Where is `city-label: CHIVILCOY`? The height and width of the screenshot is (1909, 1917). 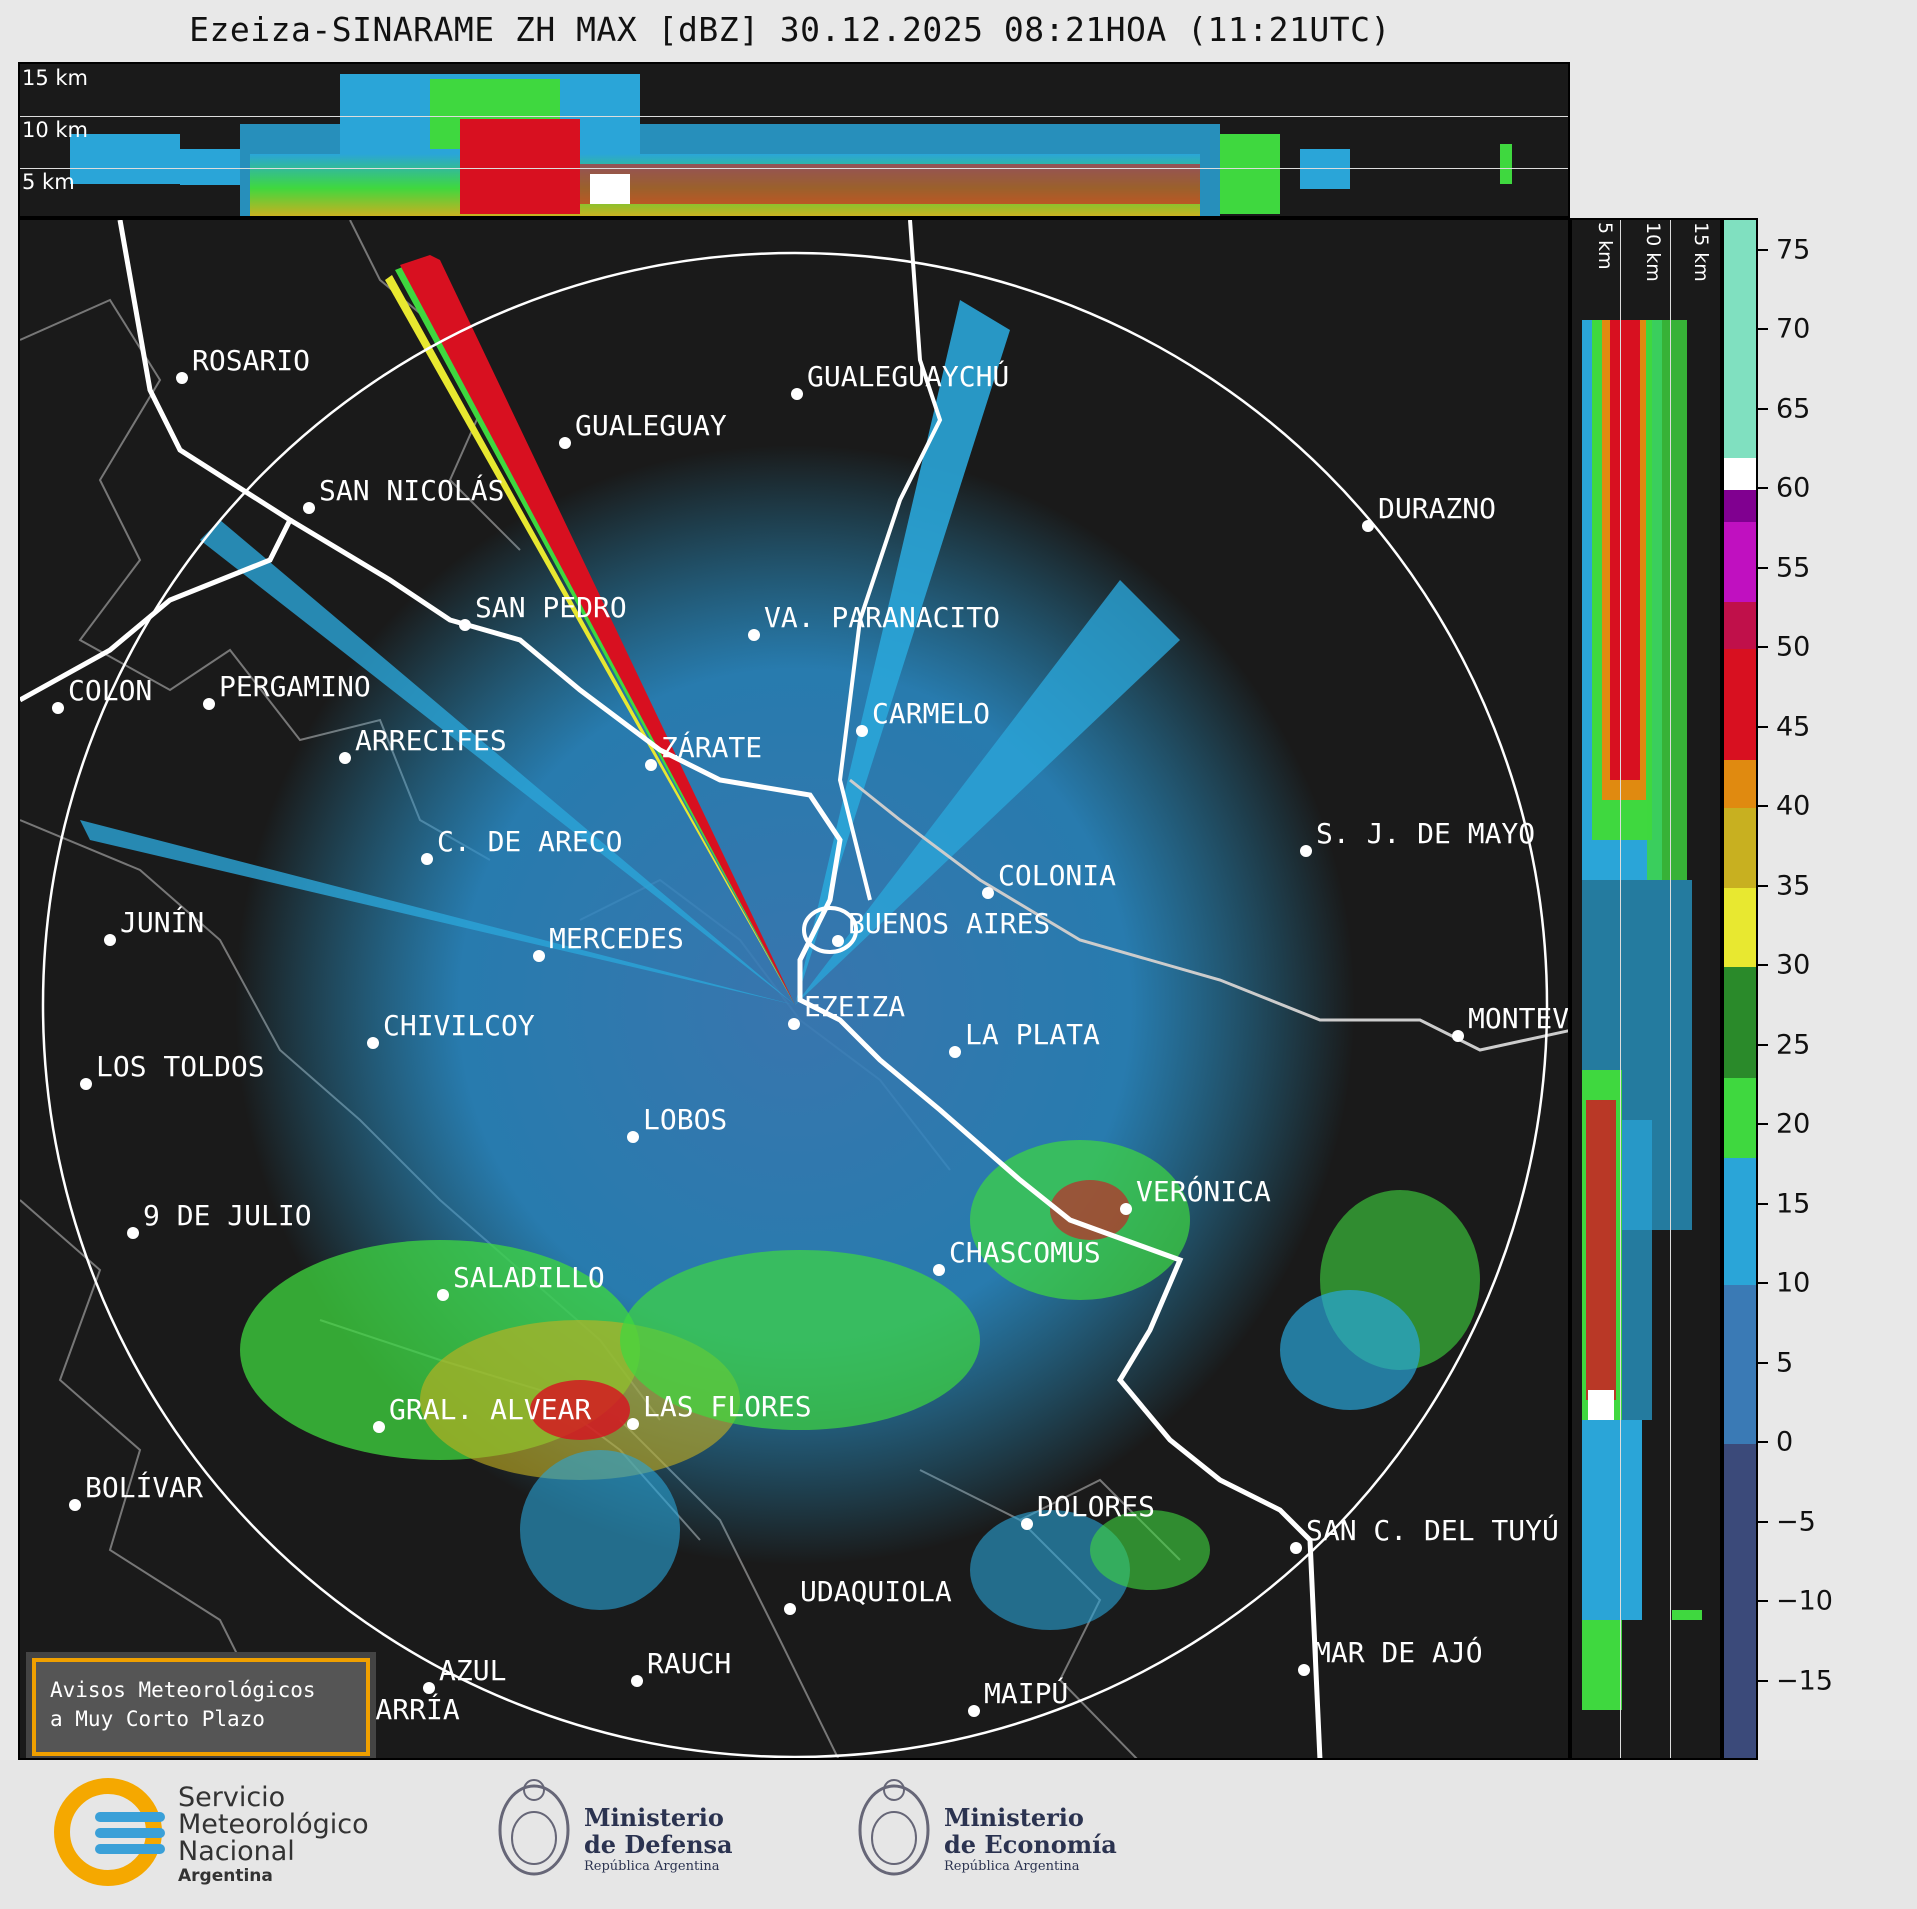 city-label: CHIVILCOY is located at coordinates (459, 1025).